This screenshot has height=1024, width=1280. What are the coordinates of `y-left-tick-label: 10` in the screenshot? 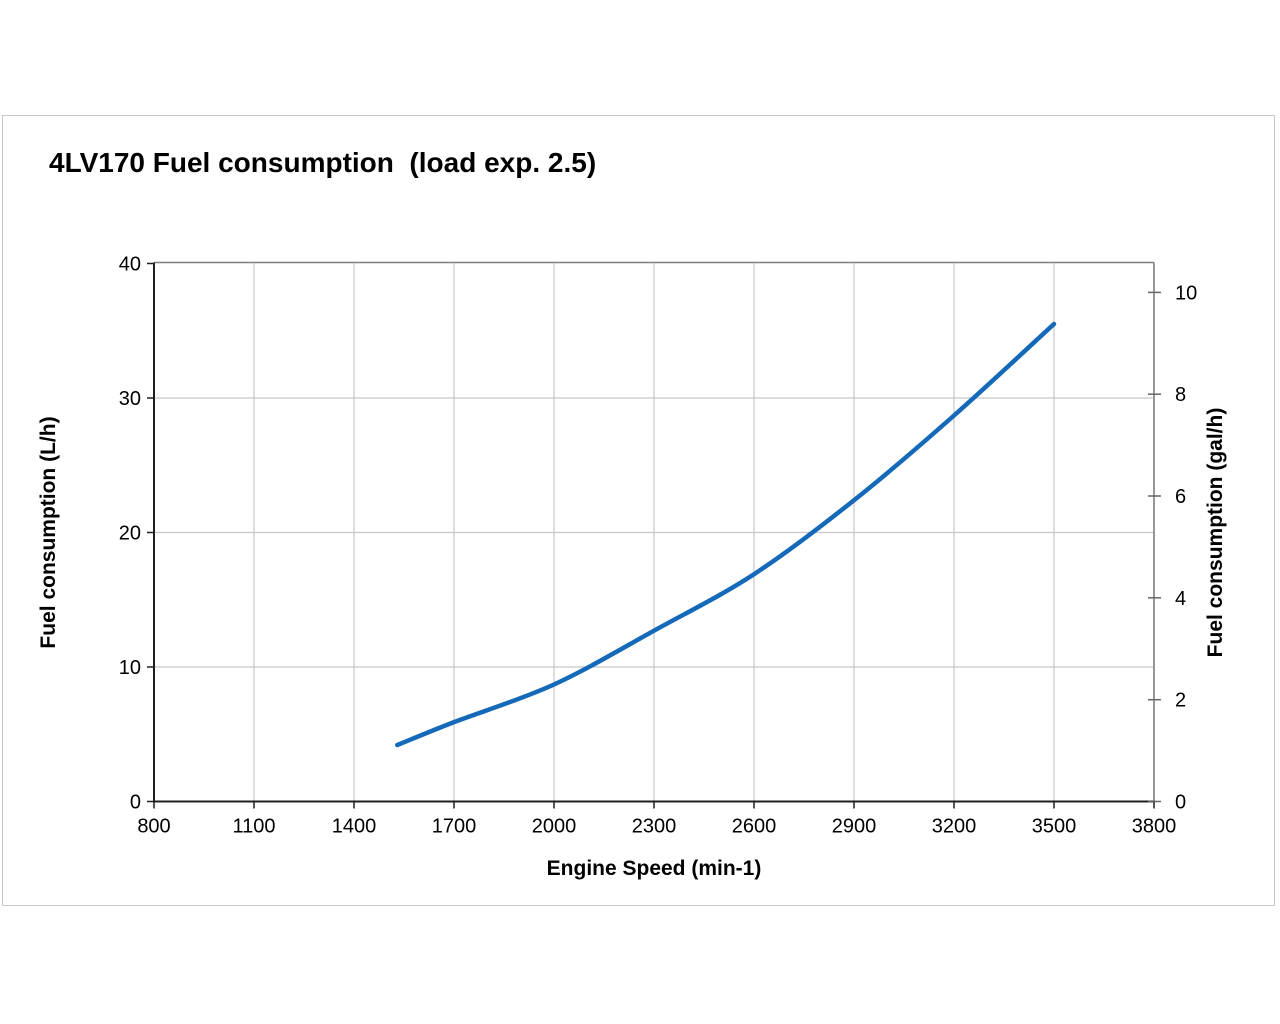 It's located at (130, 668).